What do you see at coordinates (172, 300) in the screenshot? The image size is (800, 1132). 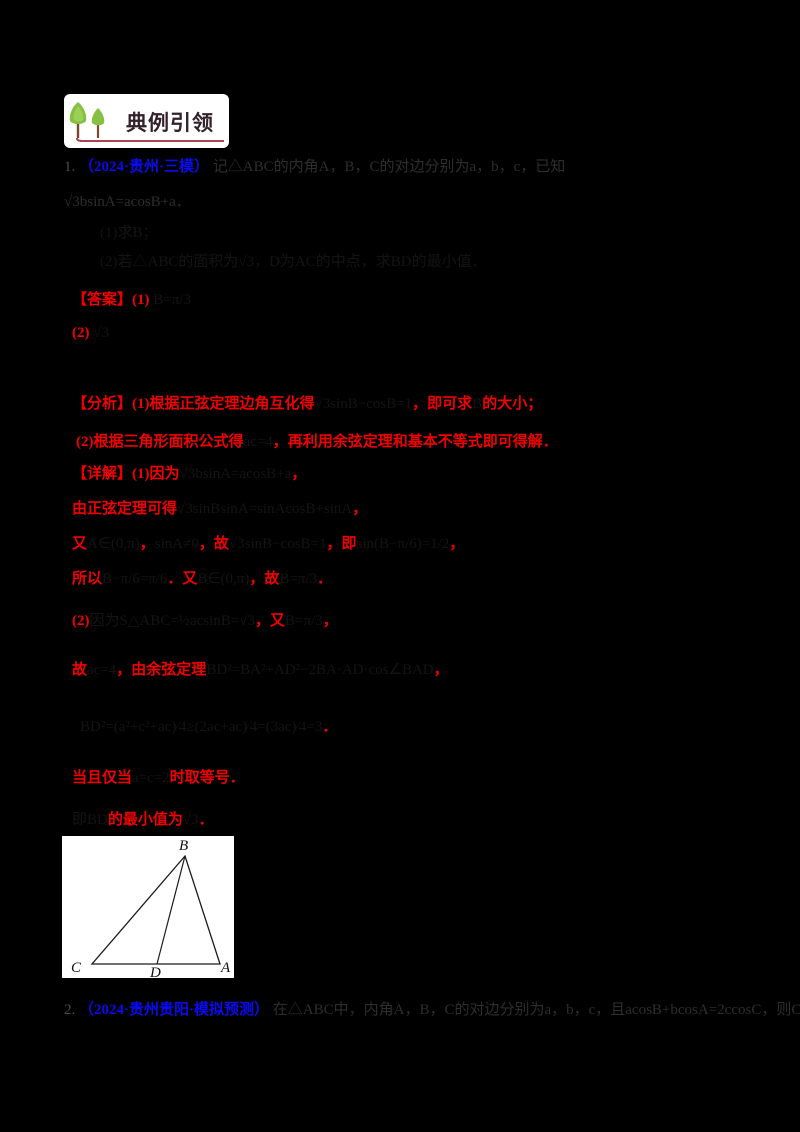 I see `answer-value1: B=π/3` at bounding box center [172, 300].